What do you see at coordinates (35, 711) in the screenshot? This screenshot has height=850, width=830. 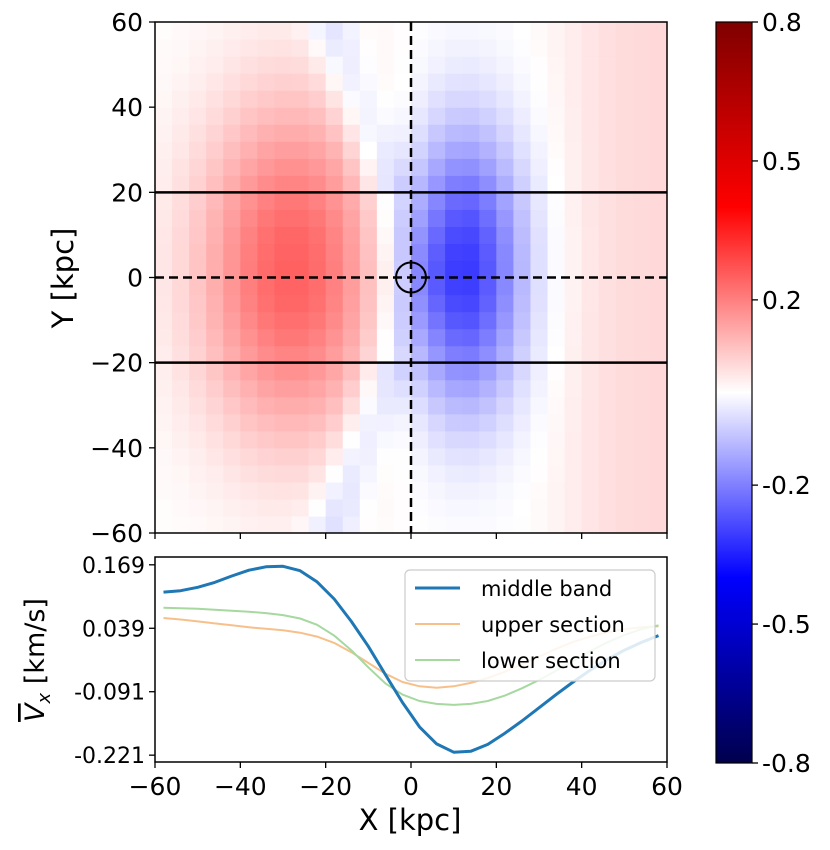 I see `line-y-label-main: V` at bounding box center [35, 711].